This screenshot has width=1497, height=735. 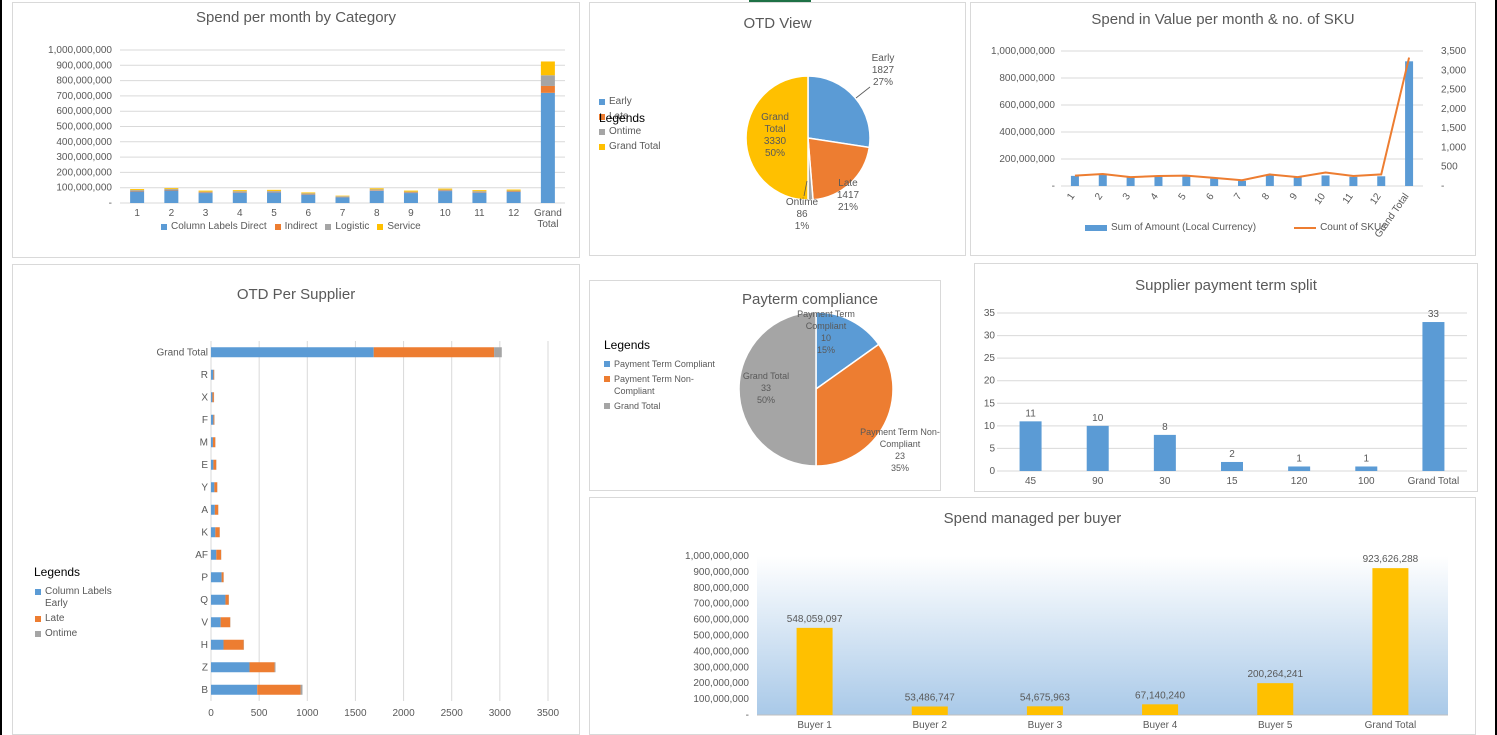 I want to click on x-tick-label: Grand, so click(x=548, y=213).